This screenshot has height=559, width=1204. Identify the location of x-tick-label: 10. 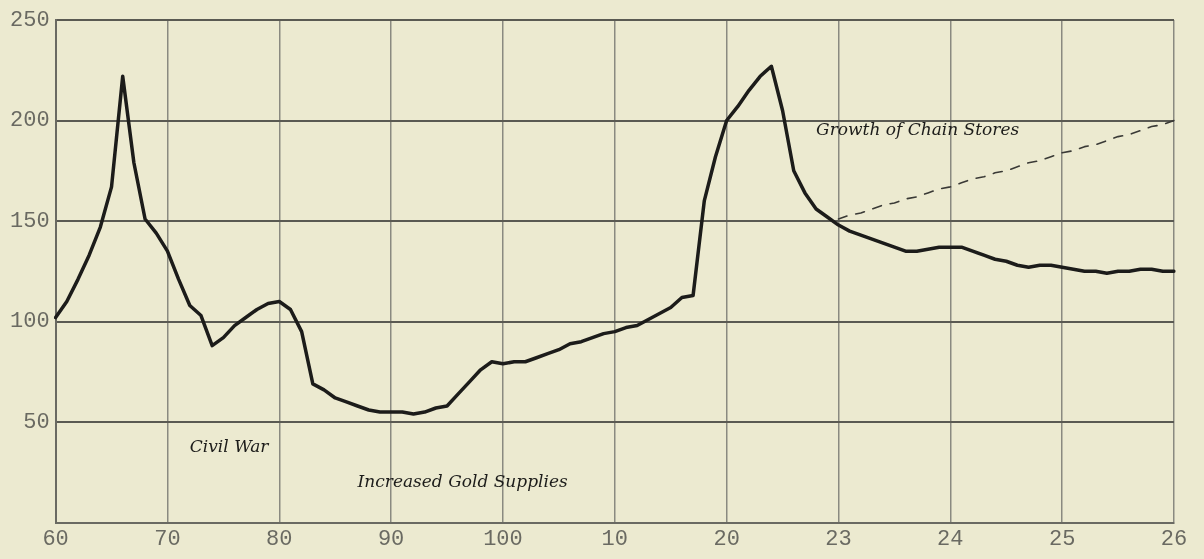
(615, 539).